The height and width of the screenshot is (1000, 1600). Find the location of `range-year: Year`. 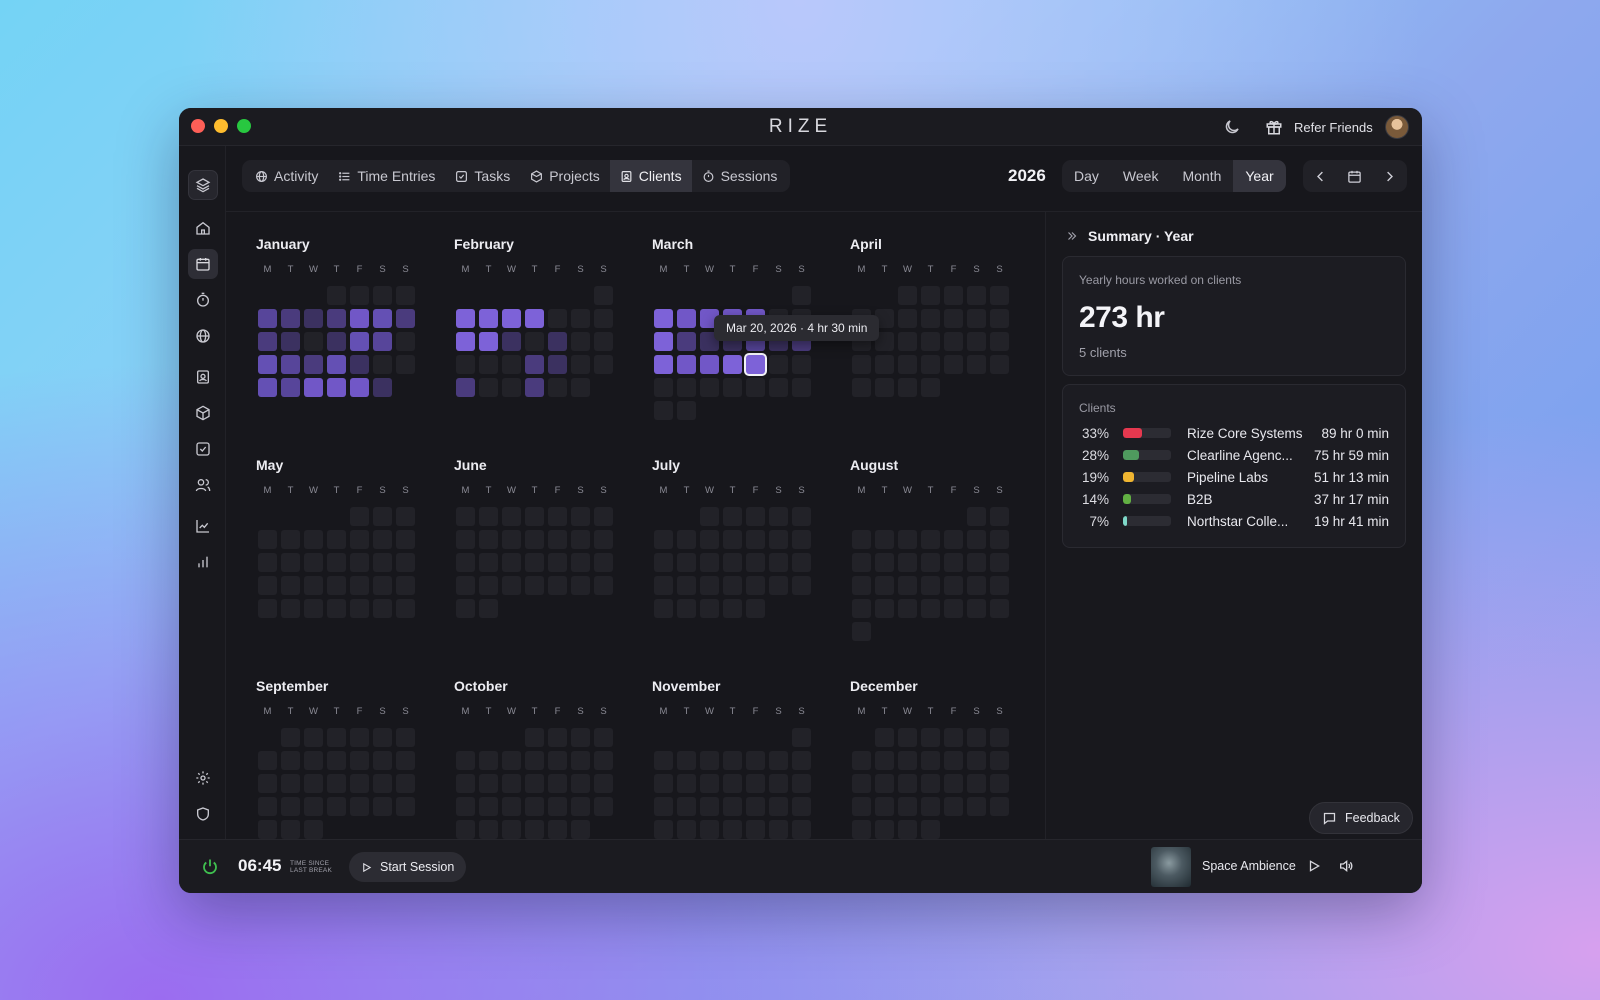

range-year: Year is located at coordinates (1259, 176).